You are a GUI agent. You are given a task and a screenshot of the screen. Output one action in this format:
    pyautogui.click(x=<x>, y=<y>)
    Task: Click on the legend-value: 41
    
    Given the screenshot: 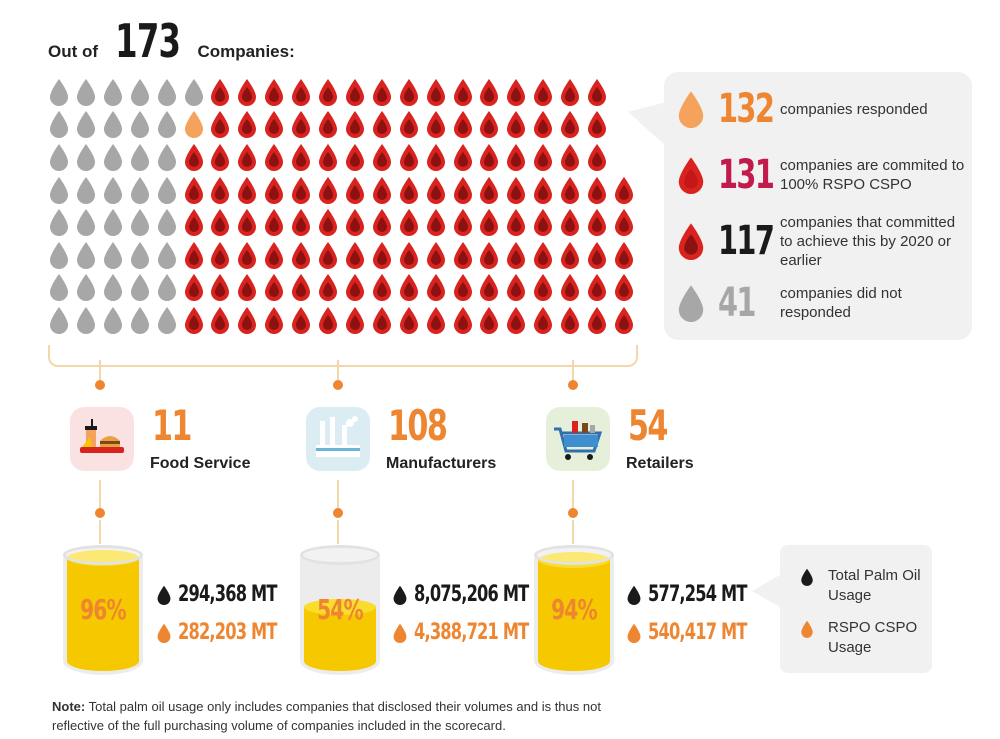 What is the action you would take?
    pyautogui.click(x=737, y=303)
    